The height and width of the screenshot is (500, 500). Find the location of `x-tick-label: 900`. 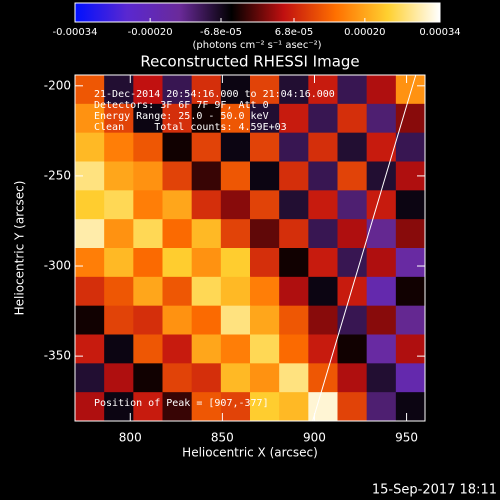

x-tick-label: 900 is located at coordinates (314, 438).